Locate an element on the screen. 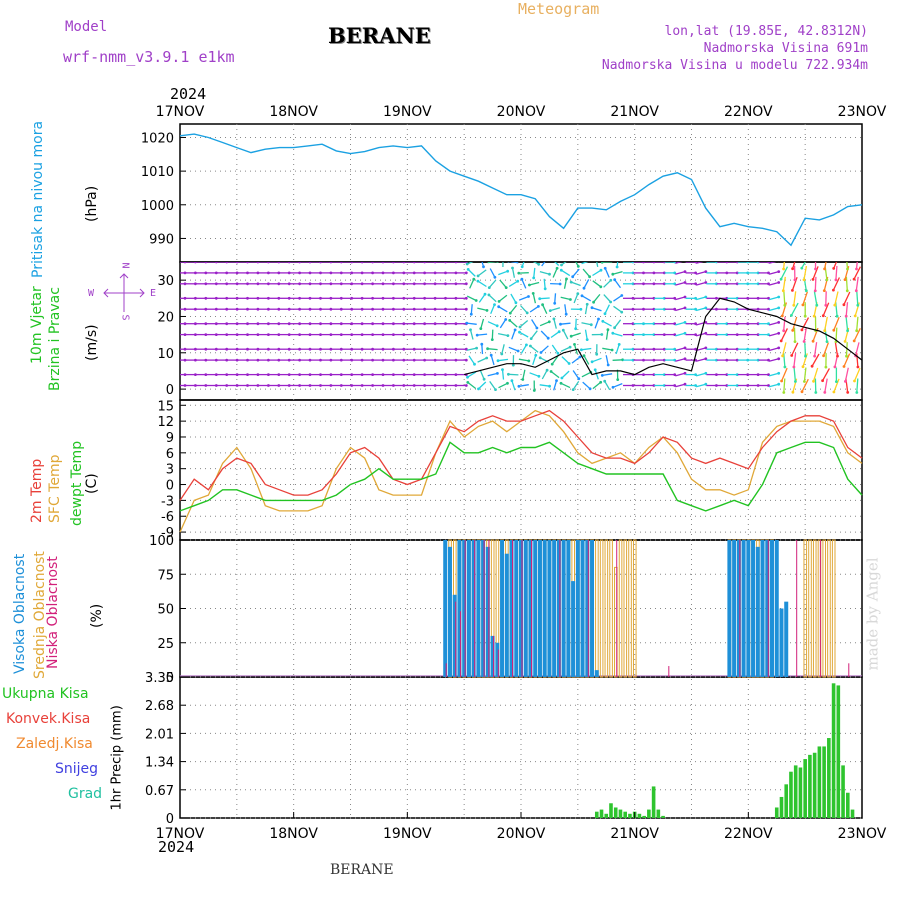 This screenshot has height=900, width=900. x-tick-label-bottom: 19NOV is located at coordinates (407, 834).